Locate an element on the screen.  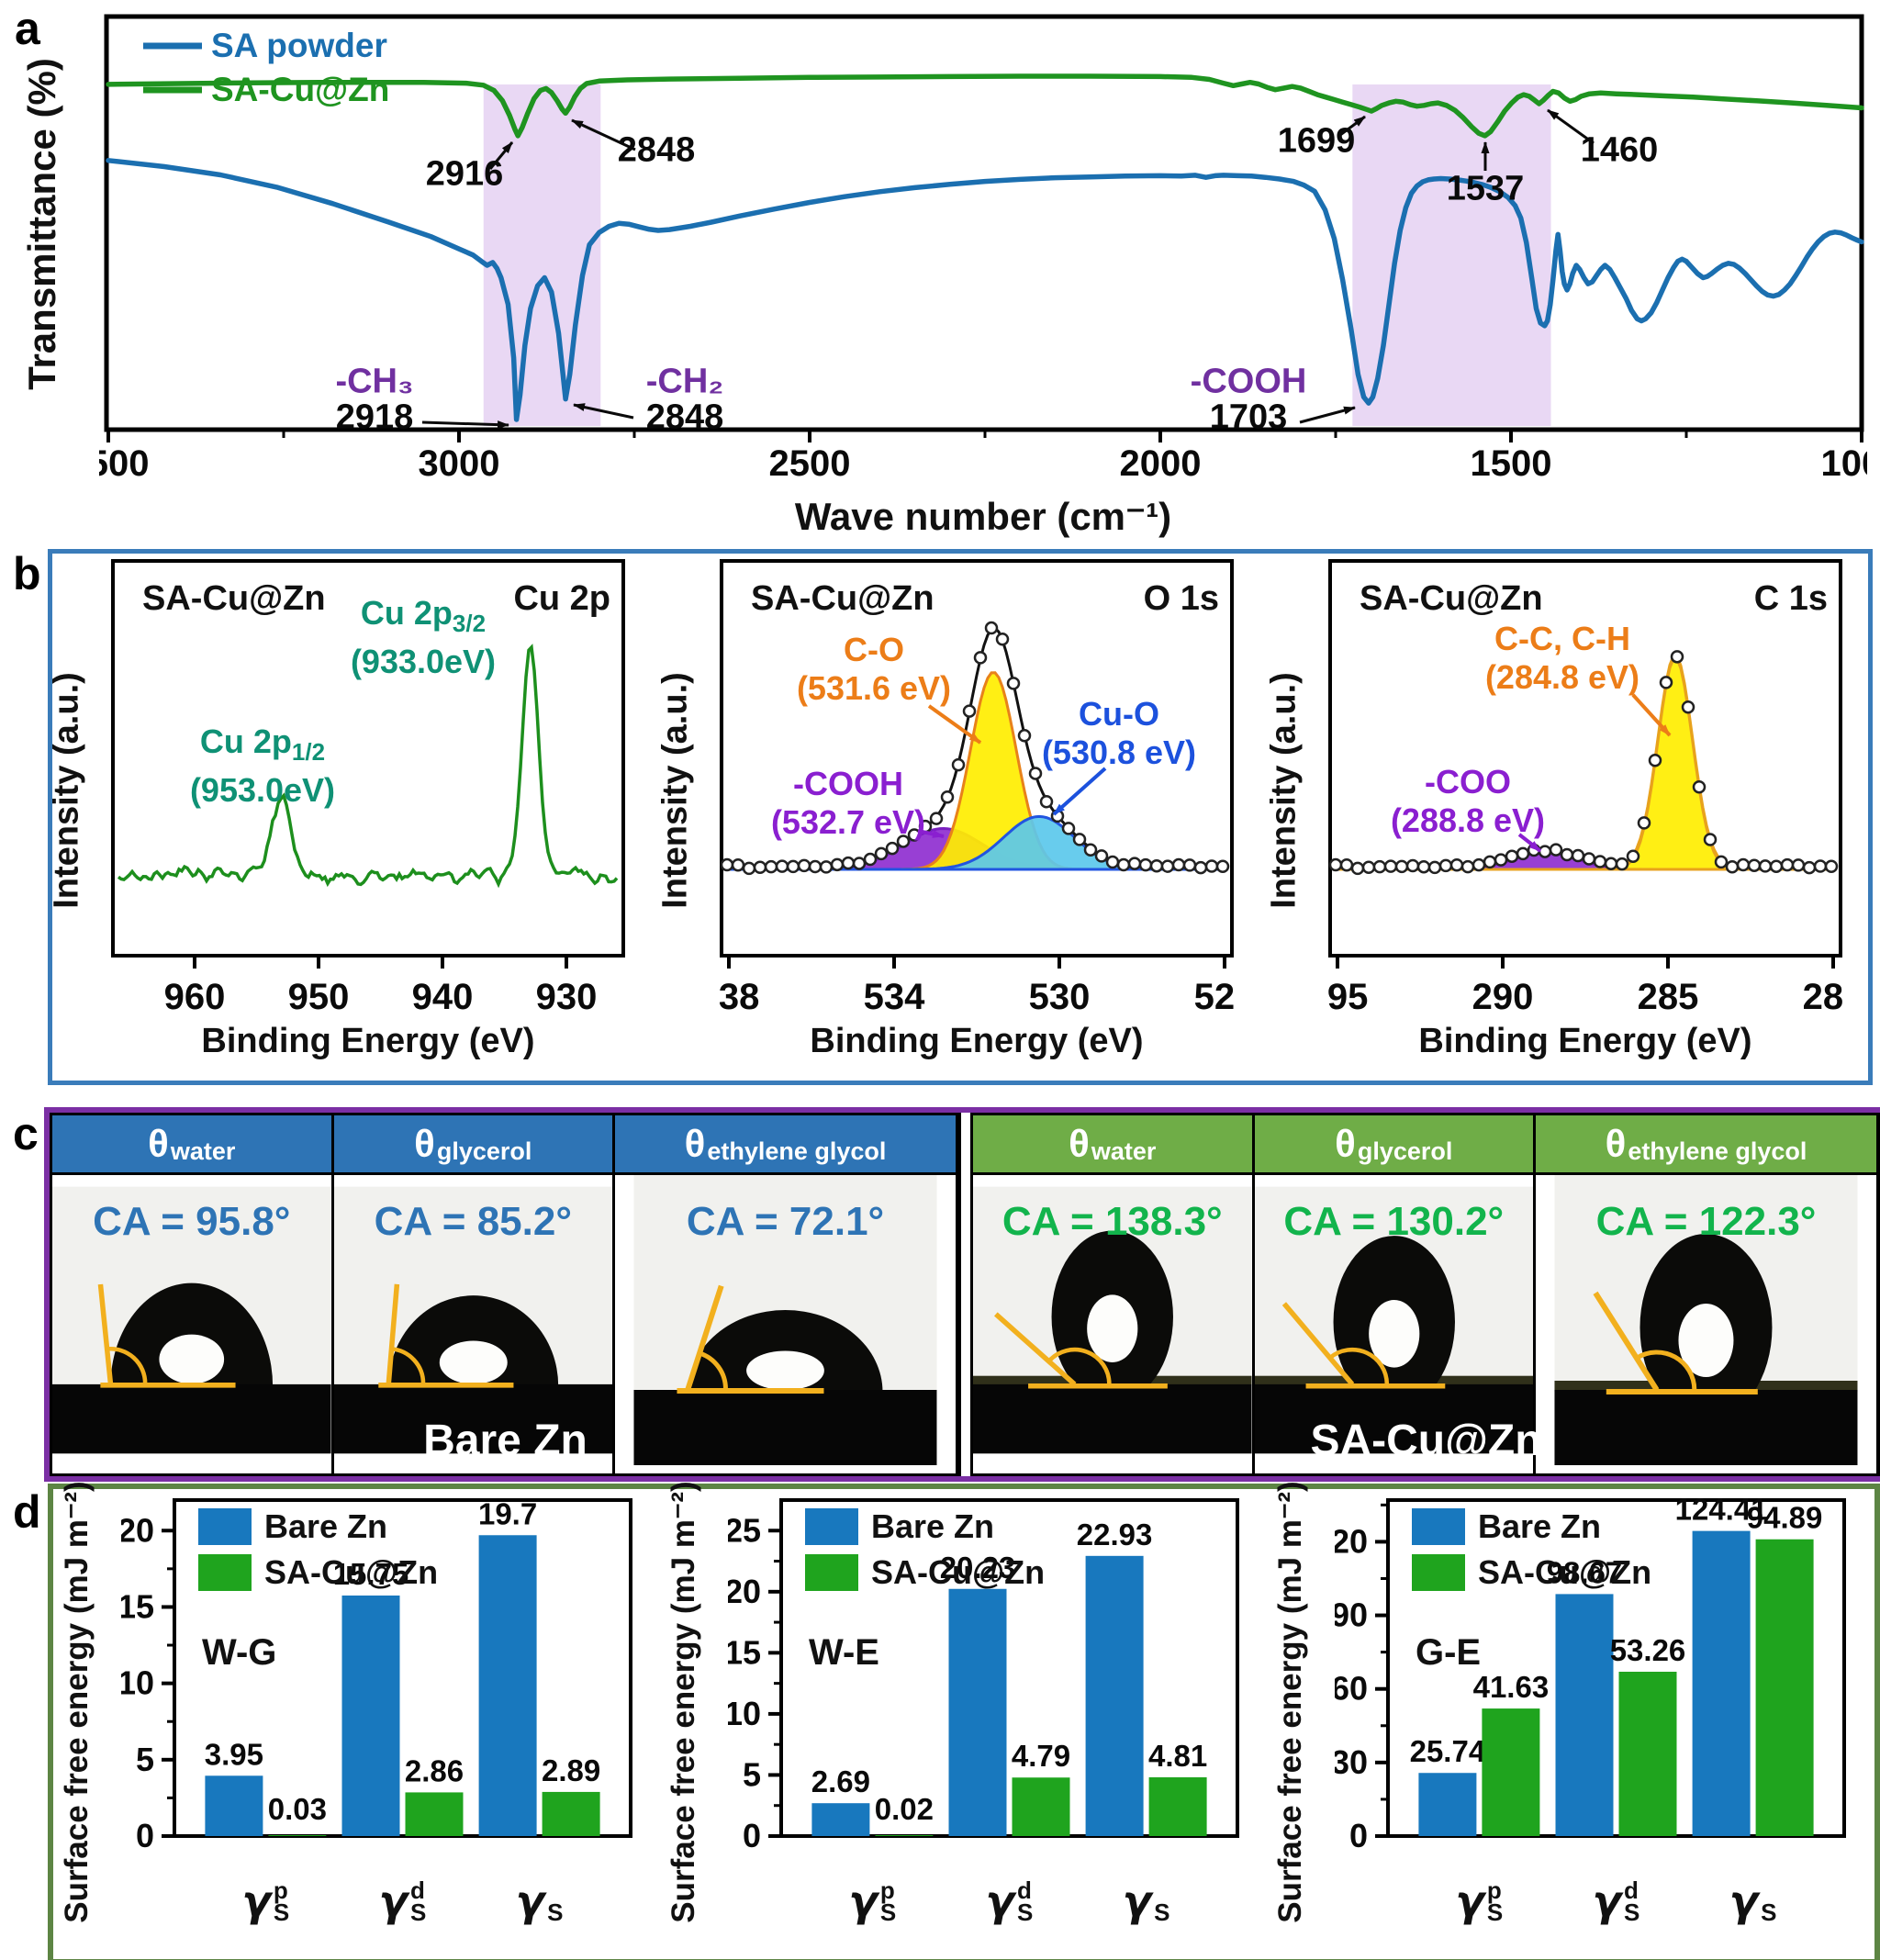
wg-y-axis-title: Surface free energy (mJ m⁻²) is located at coordinates (77, 1702).